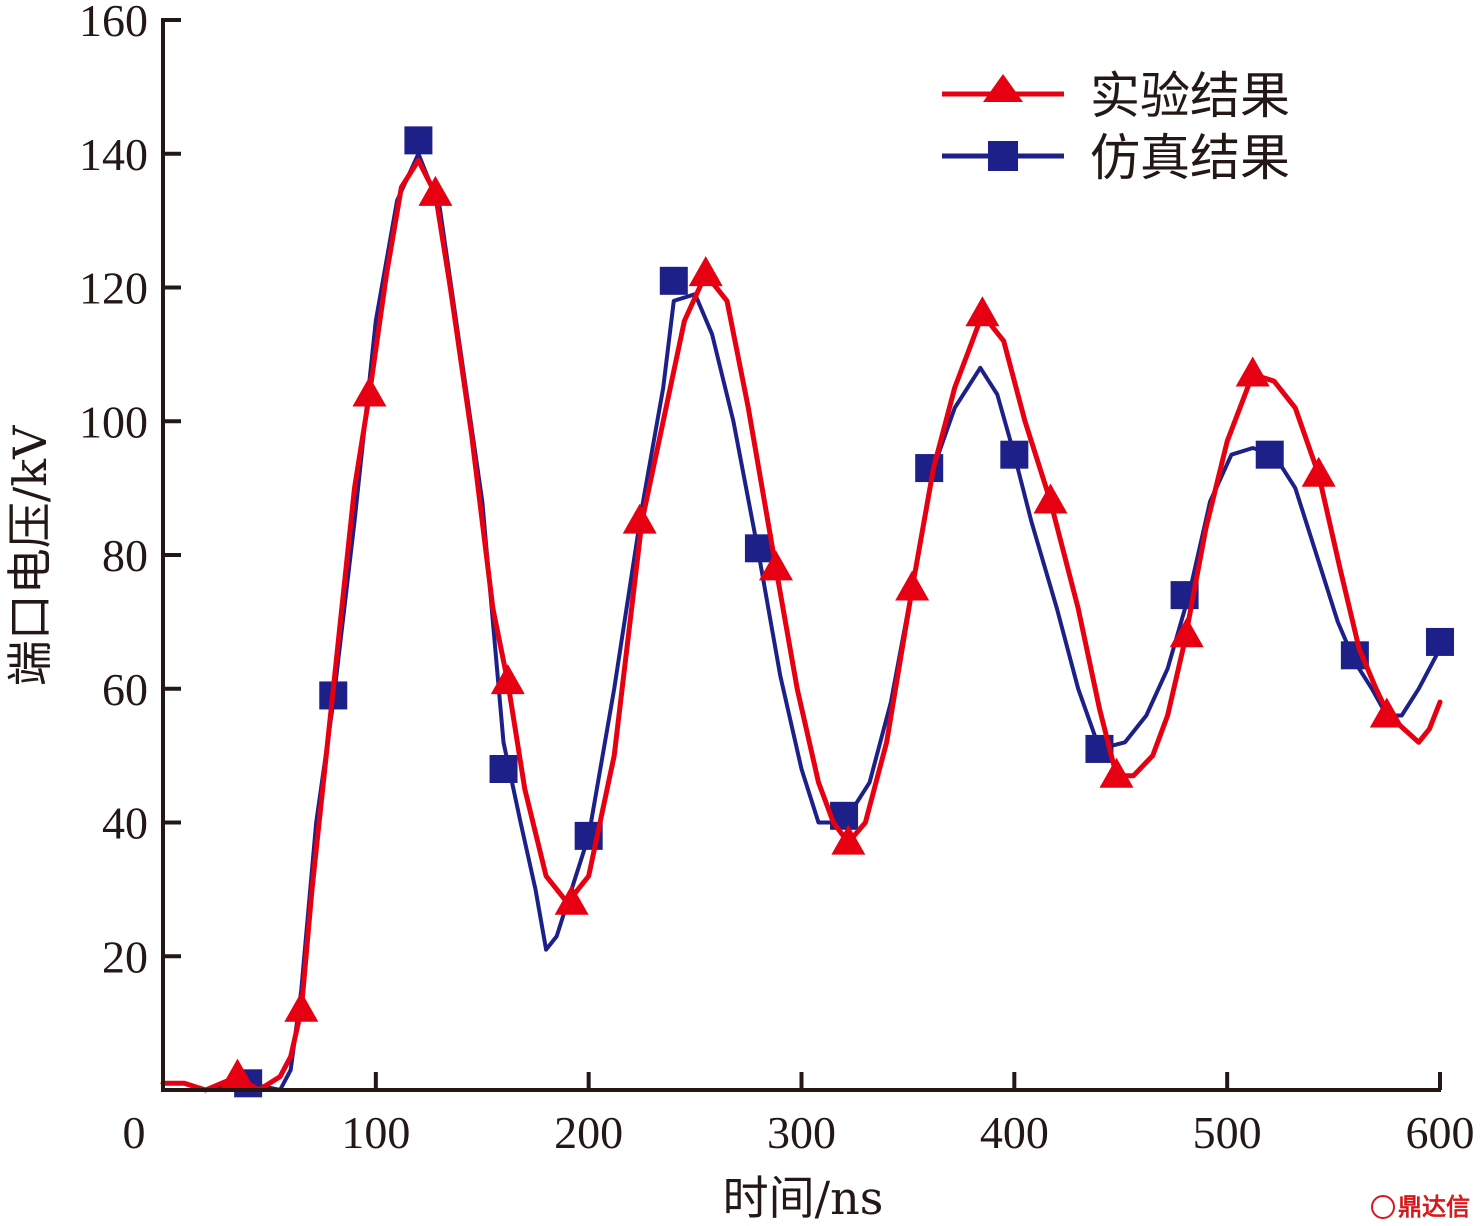  What do you see at coordinates (588, 1132) in the screenshot?
I see `x-tick-label: 200` at bounding box center [588, 1132].